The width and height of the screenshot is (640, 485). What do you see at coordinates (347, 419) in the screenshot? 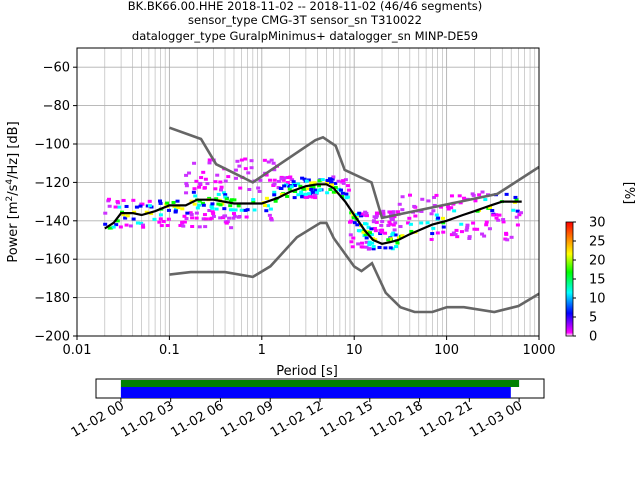
I see `timeline-tick-label: 11-02 15` at bounding box center [347, 419].